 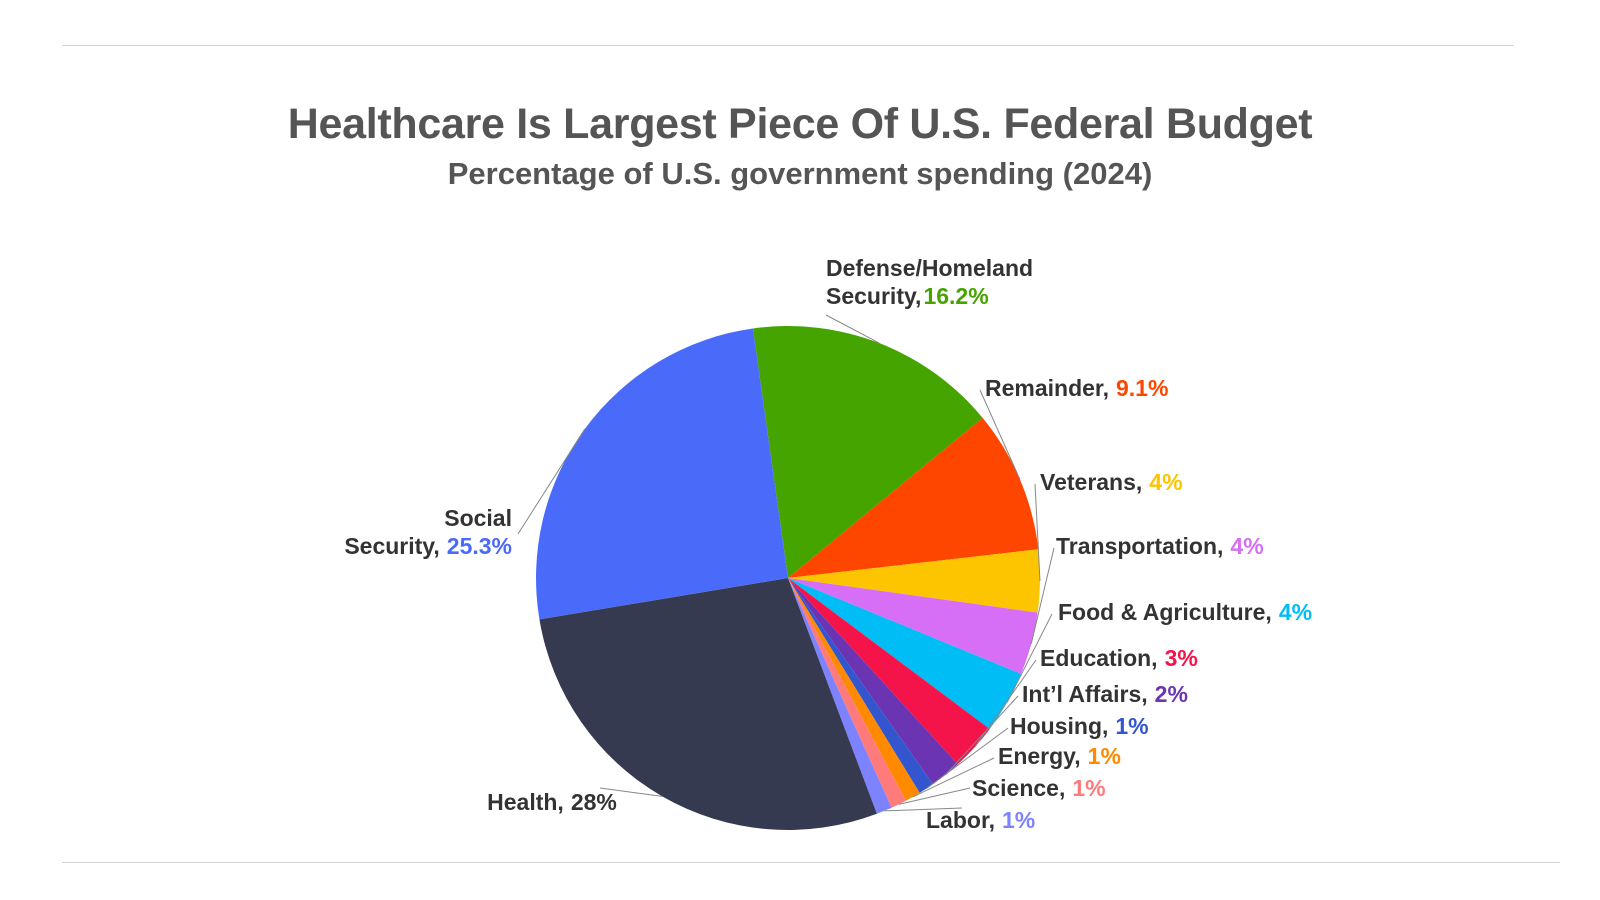 I want to click on leader-line-food-agriculture, so click(x=1029, y=658).